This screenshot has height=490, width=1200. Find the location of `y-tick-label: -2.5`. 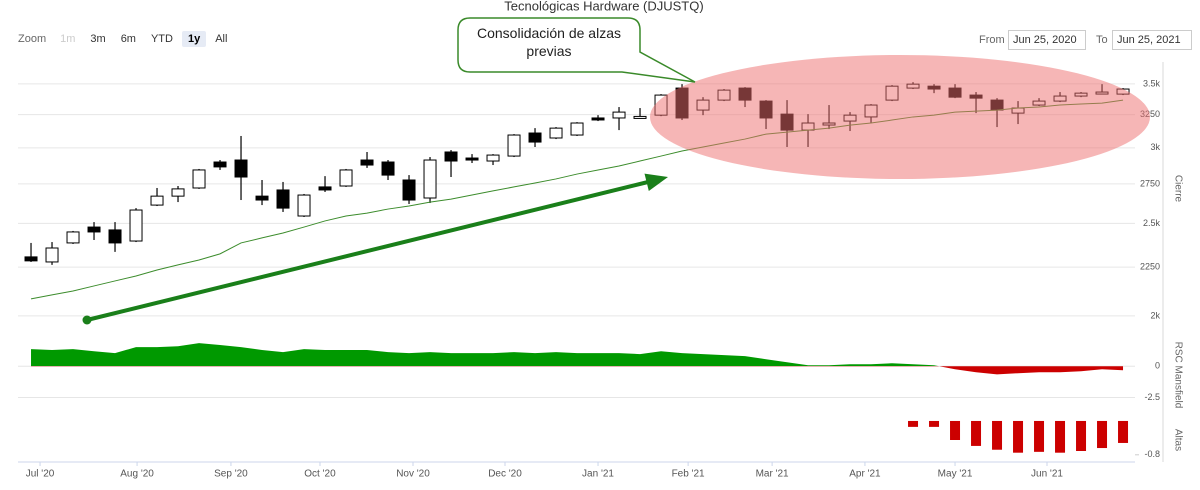

y-tick-label: -2.5 is located at coordinates (1152, 397).